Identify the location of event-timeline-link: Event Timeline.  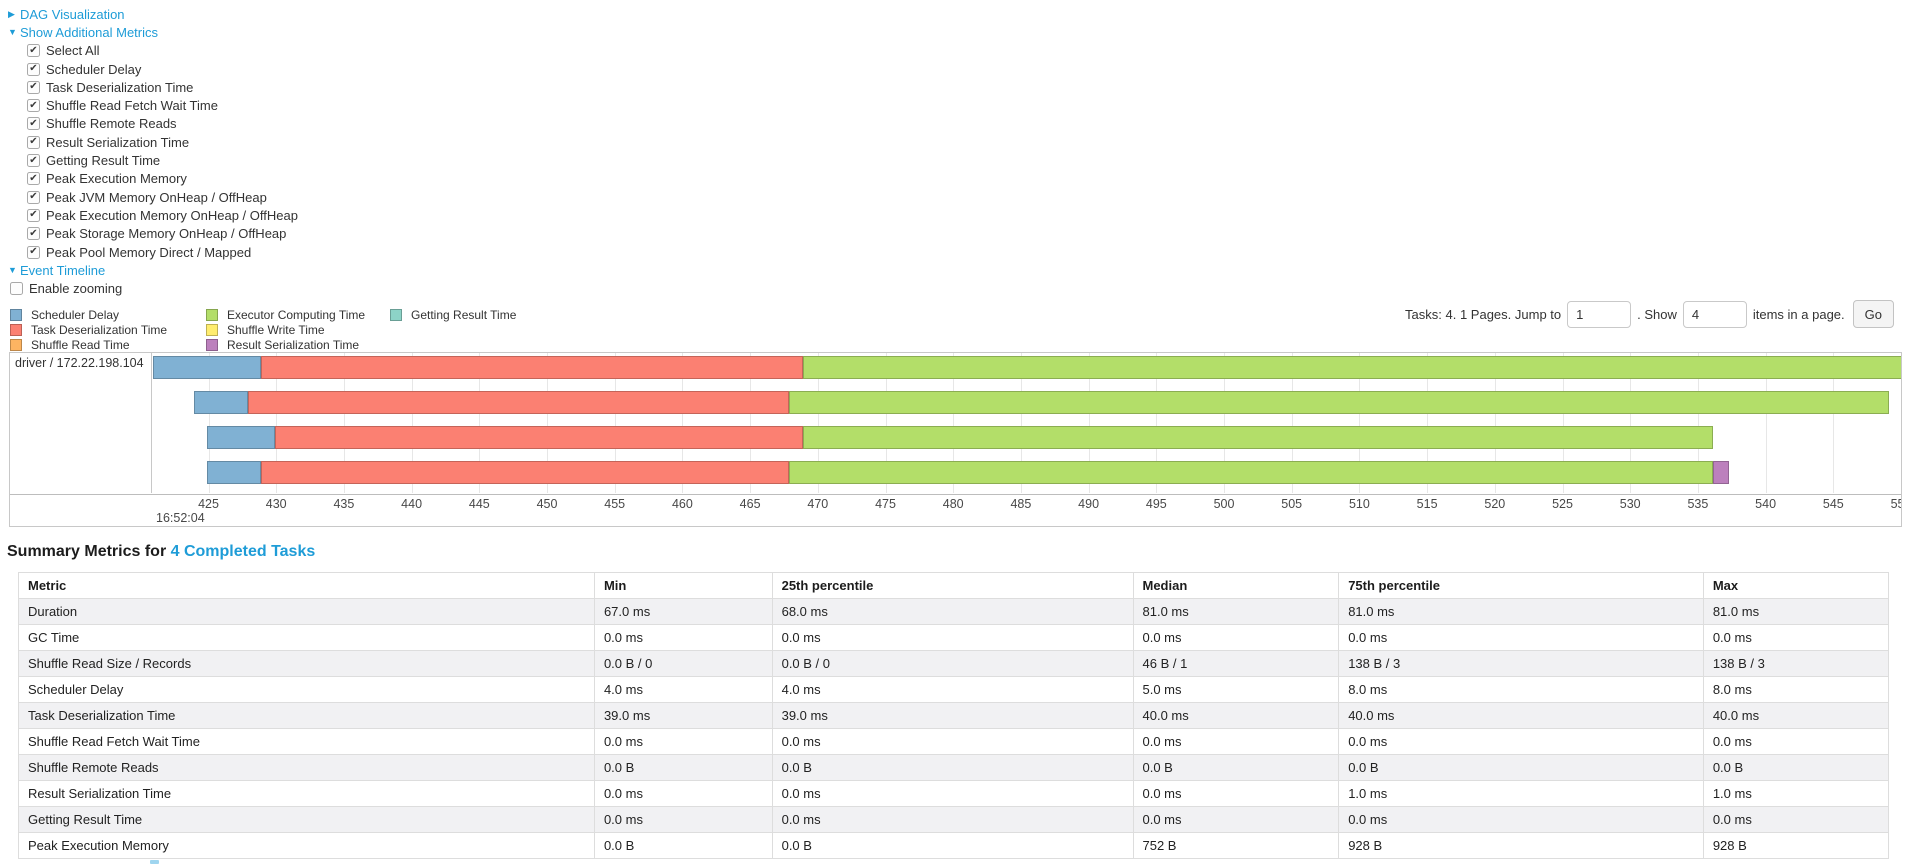
(63, 270).